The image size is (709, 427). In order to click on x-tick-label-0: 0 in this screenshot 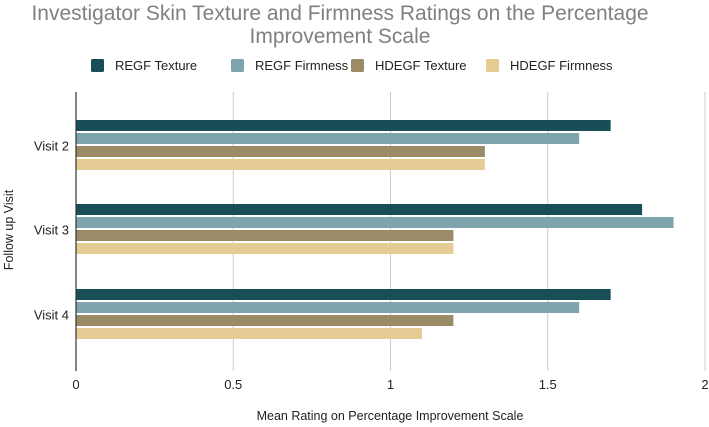, I will do `click(75, 384)`.